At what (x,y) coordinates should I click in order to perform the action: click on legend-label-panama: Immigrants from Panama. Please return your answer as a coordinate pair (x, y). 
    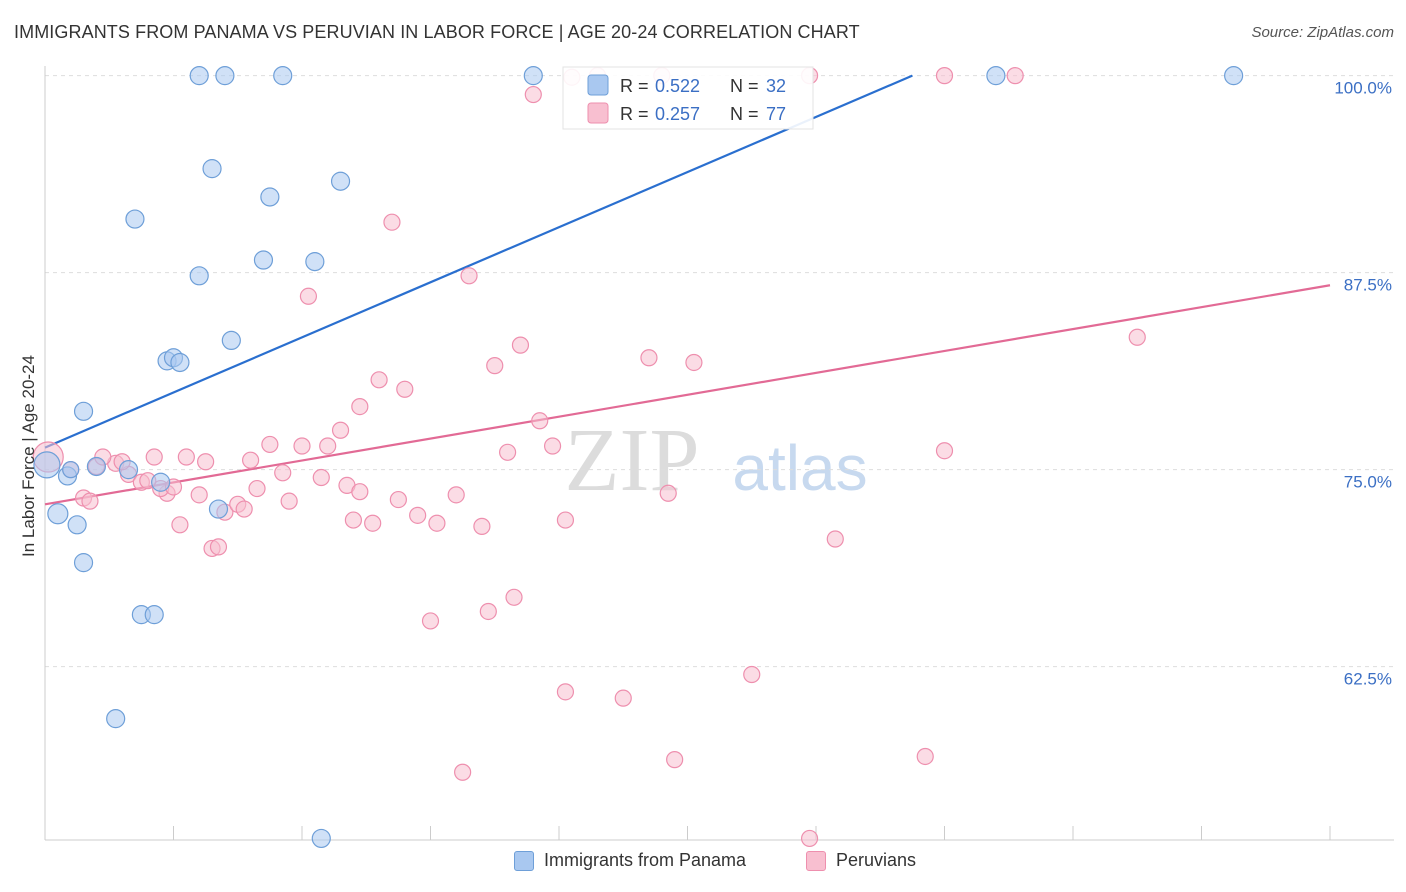
    Looking at the image, I should click on (645, 860).